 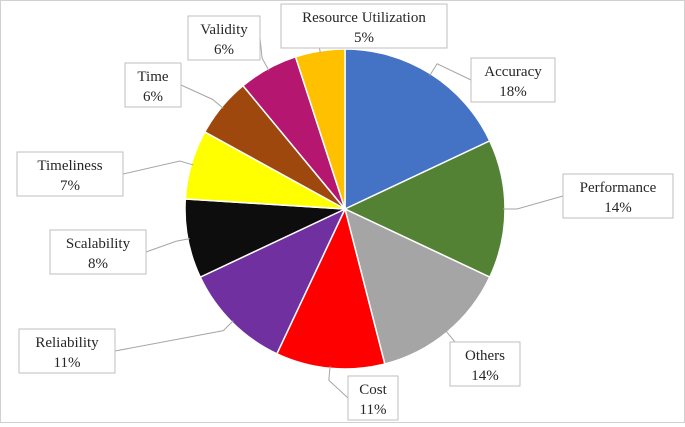 I want to click on data-label-category: Validity, so click(x=224, y=30).